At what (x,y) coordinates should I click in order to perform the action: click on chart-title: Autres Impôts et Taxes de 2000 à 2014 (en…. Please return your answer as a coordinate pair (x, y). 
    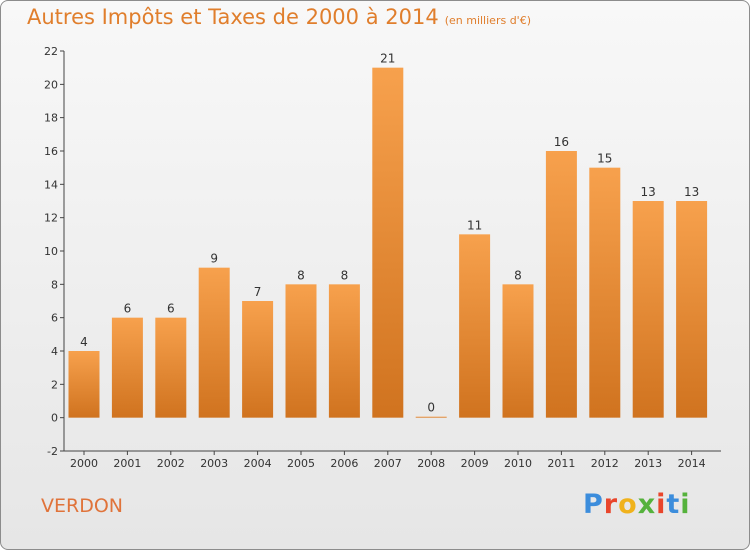
    Looking at the image, I should click on (279, 17).